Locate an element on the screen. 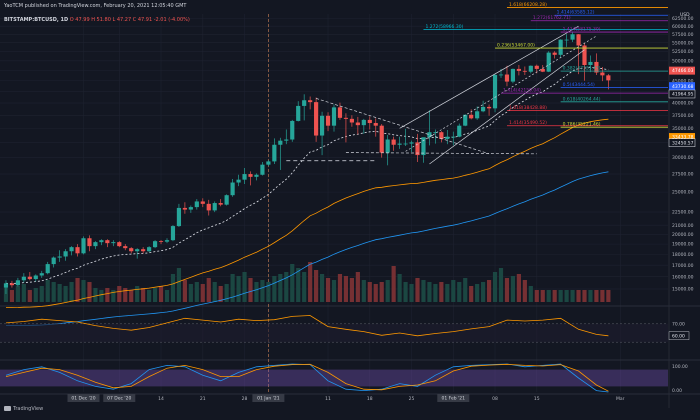  price-tick-label: 40000.00 is located at coordinates (683, 104).